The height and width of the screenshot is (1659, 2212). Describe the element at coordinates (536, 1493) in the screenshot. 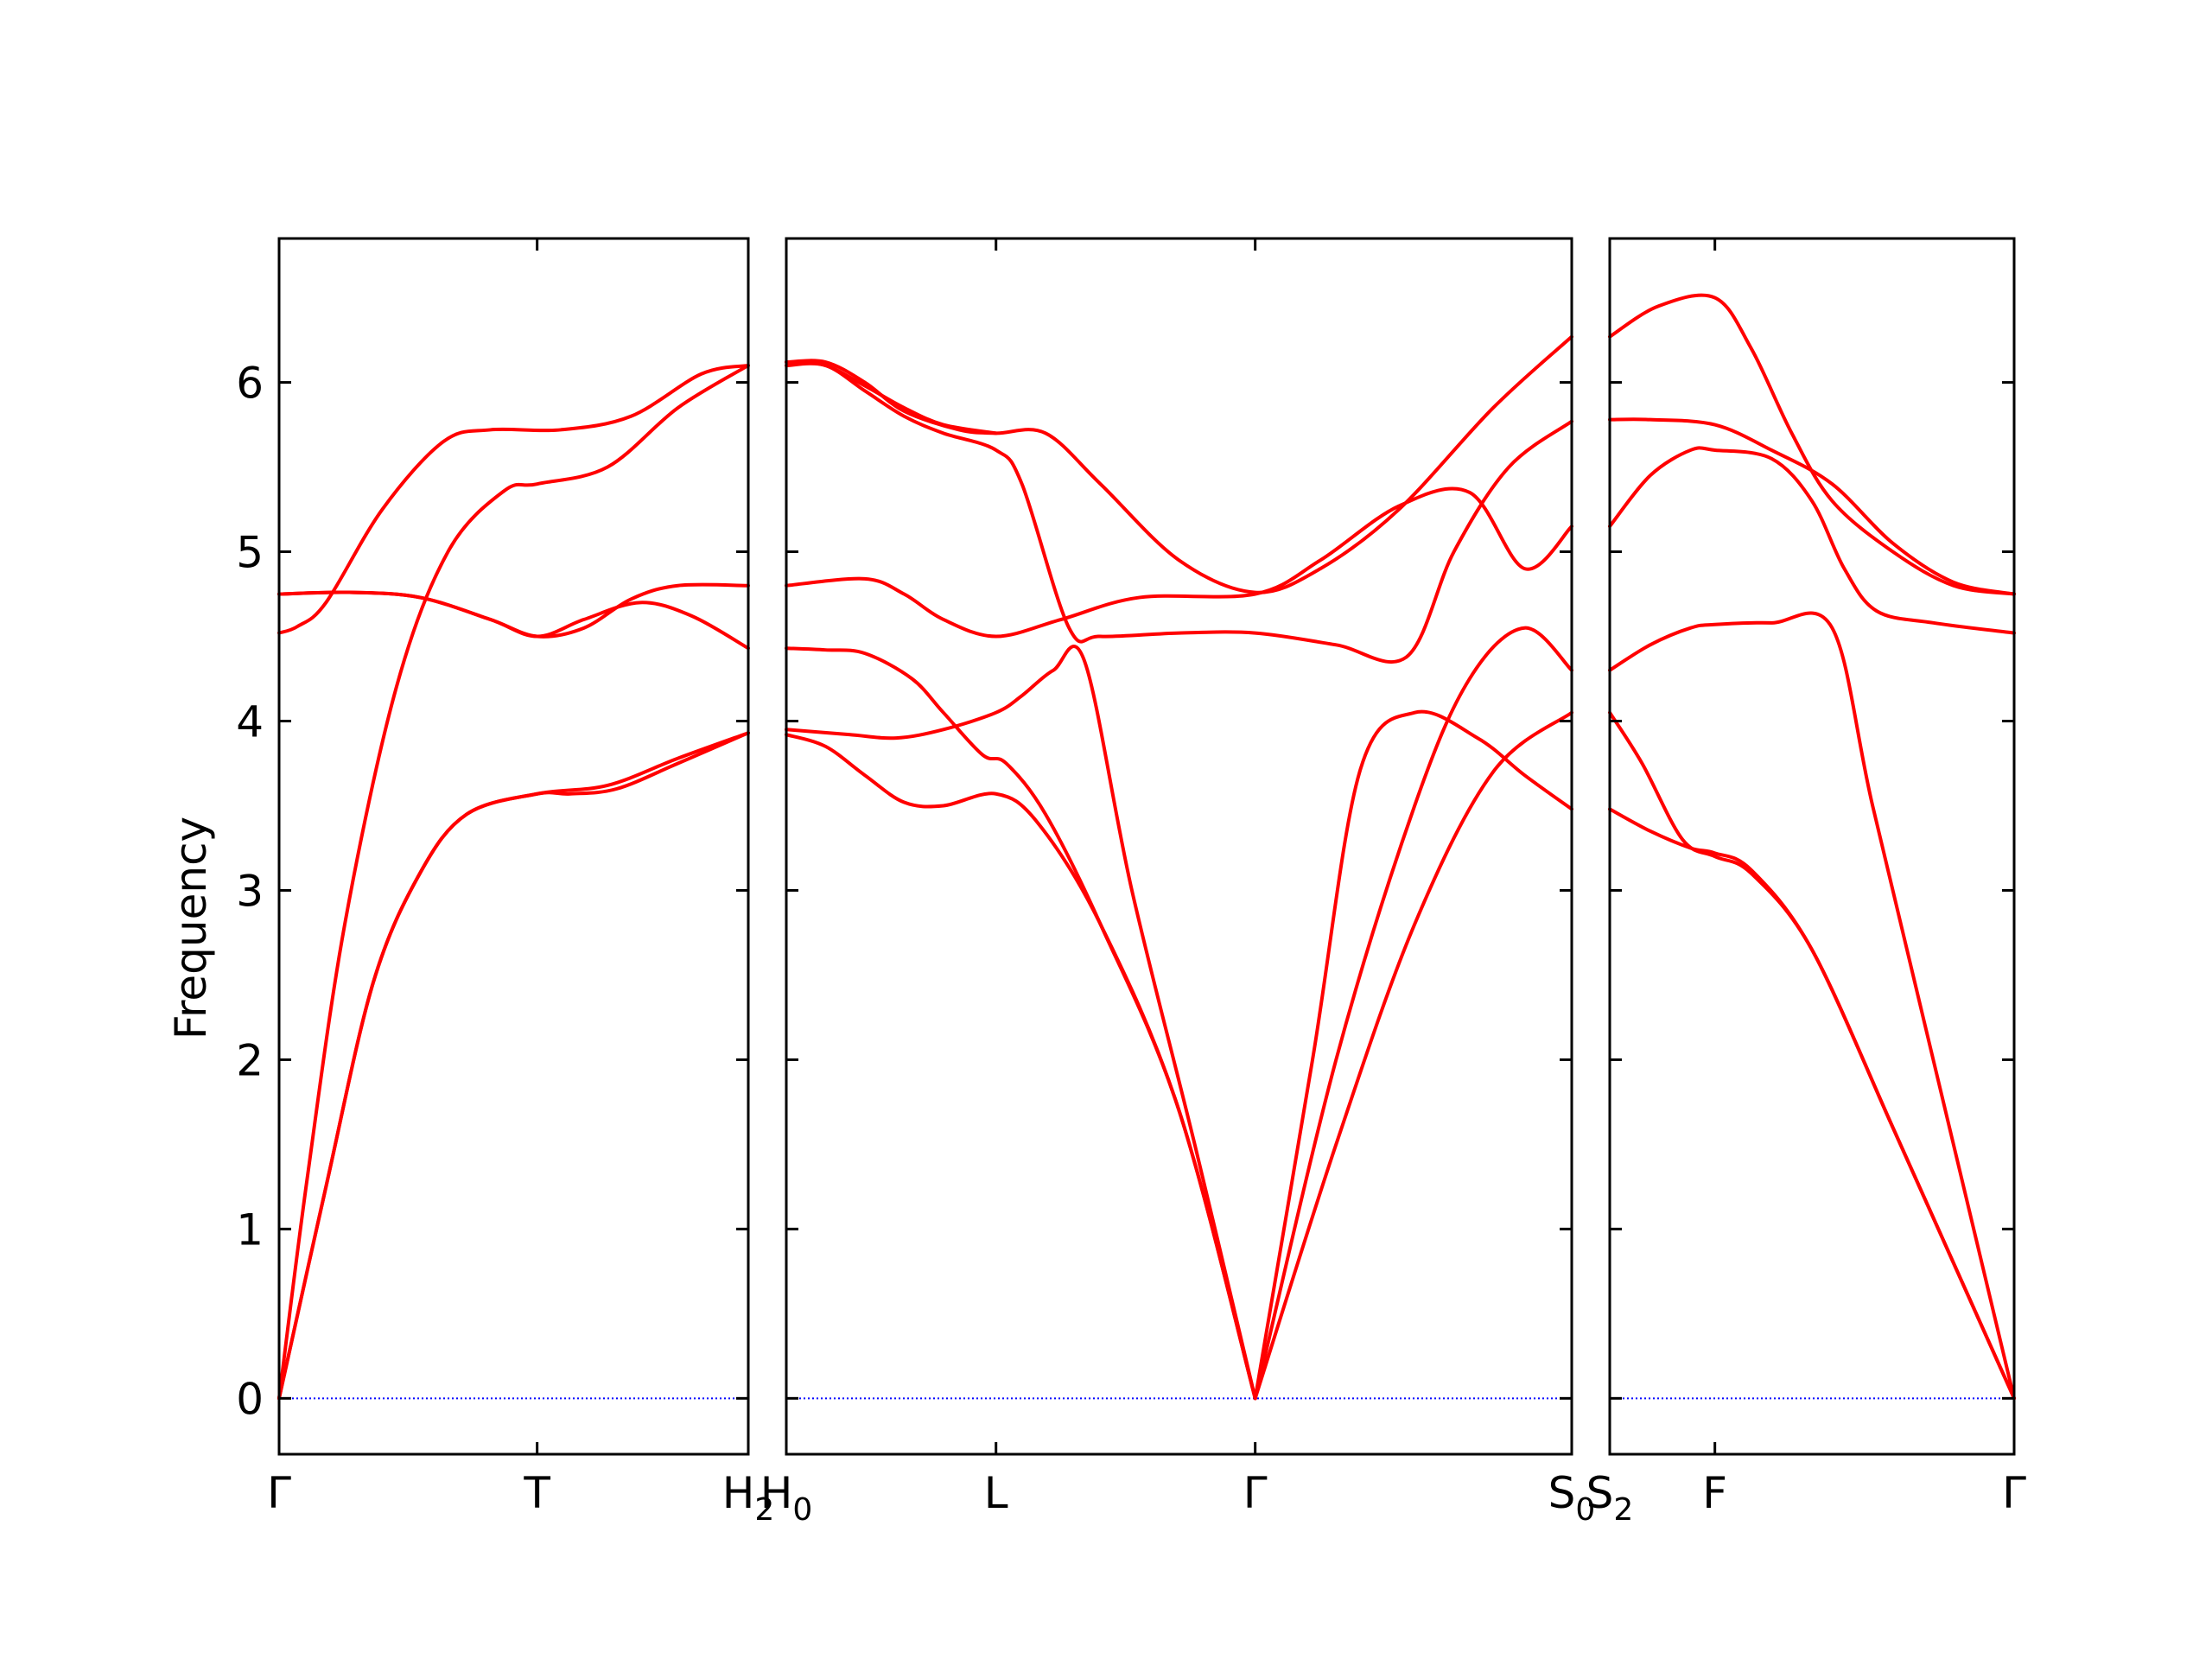

I see `x-tick-label: T` at that location.